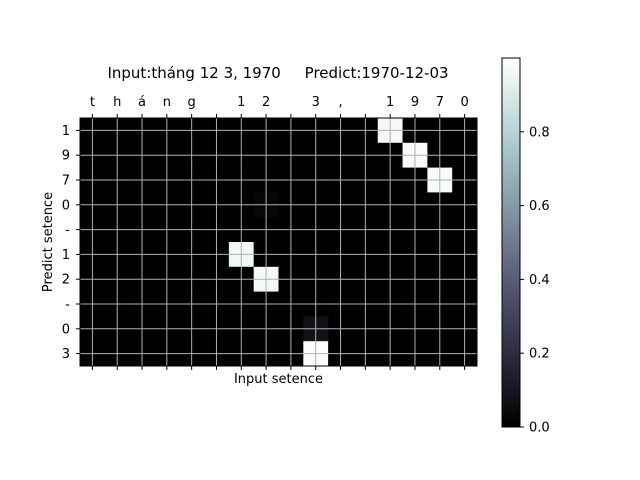 Image resolution: width=640 pixels, height=480 pixels. I want to click on x-tick-label: 2, so click(266, 102).